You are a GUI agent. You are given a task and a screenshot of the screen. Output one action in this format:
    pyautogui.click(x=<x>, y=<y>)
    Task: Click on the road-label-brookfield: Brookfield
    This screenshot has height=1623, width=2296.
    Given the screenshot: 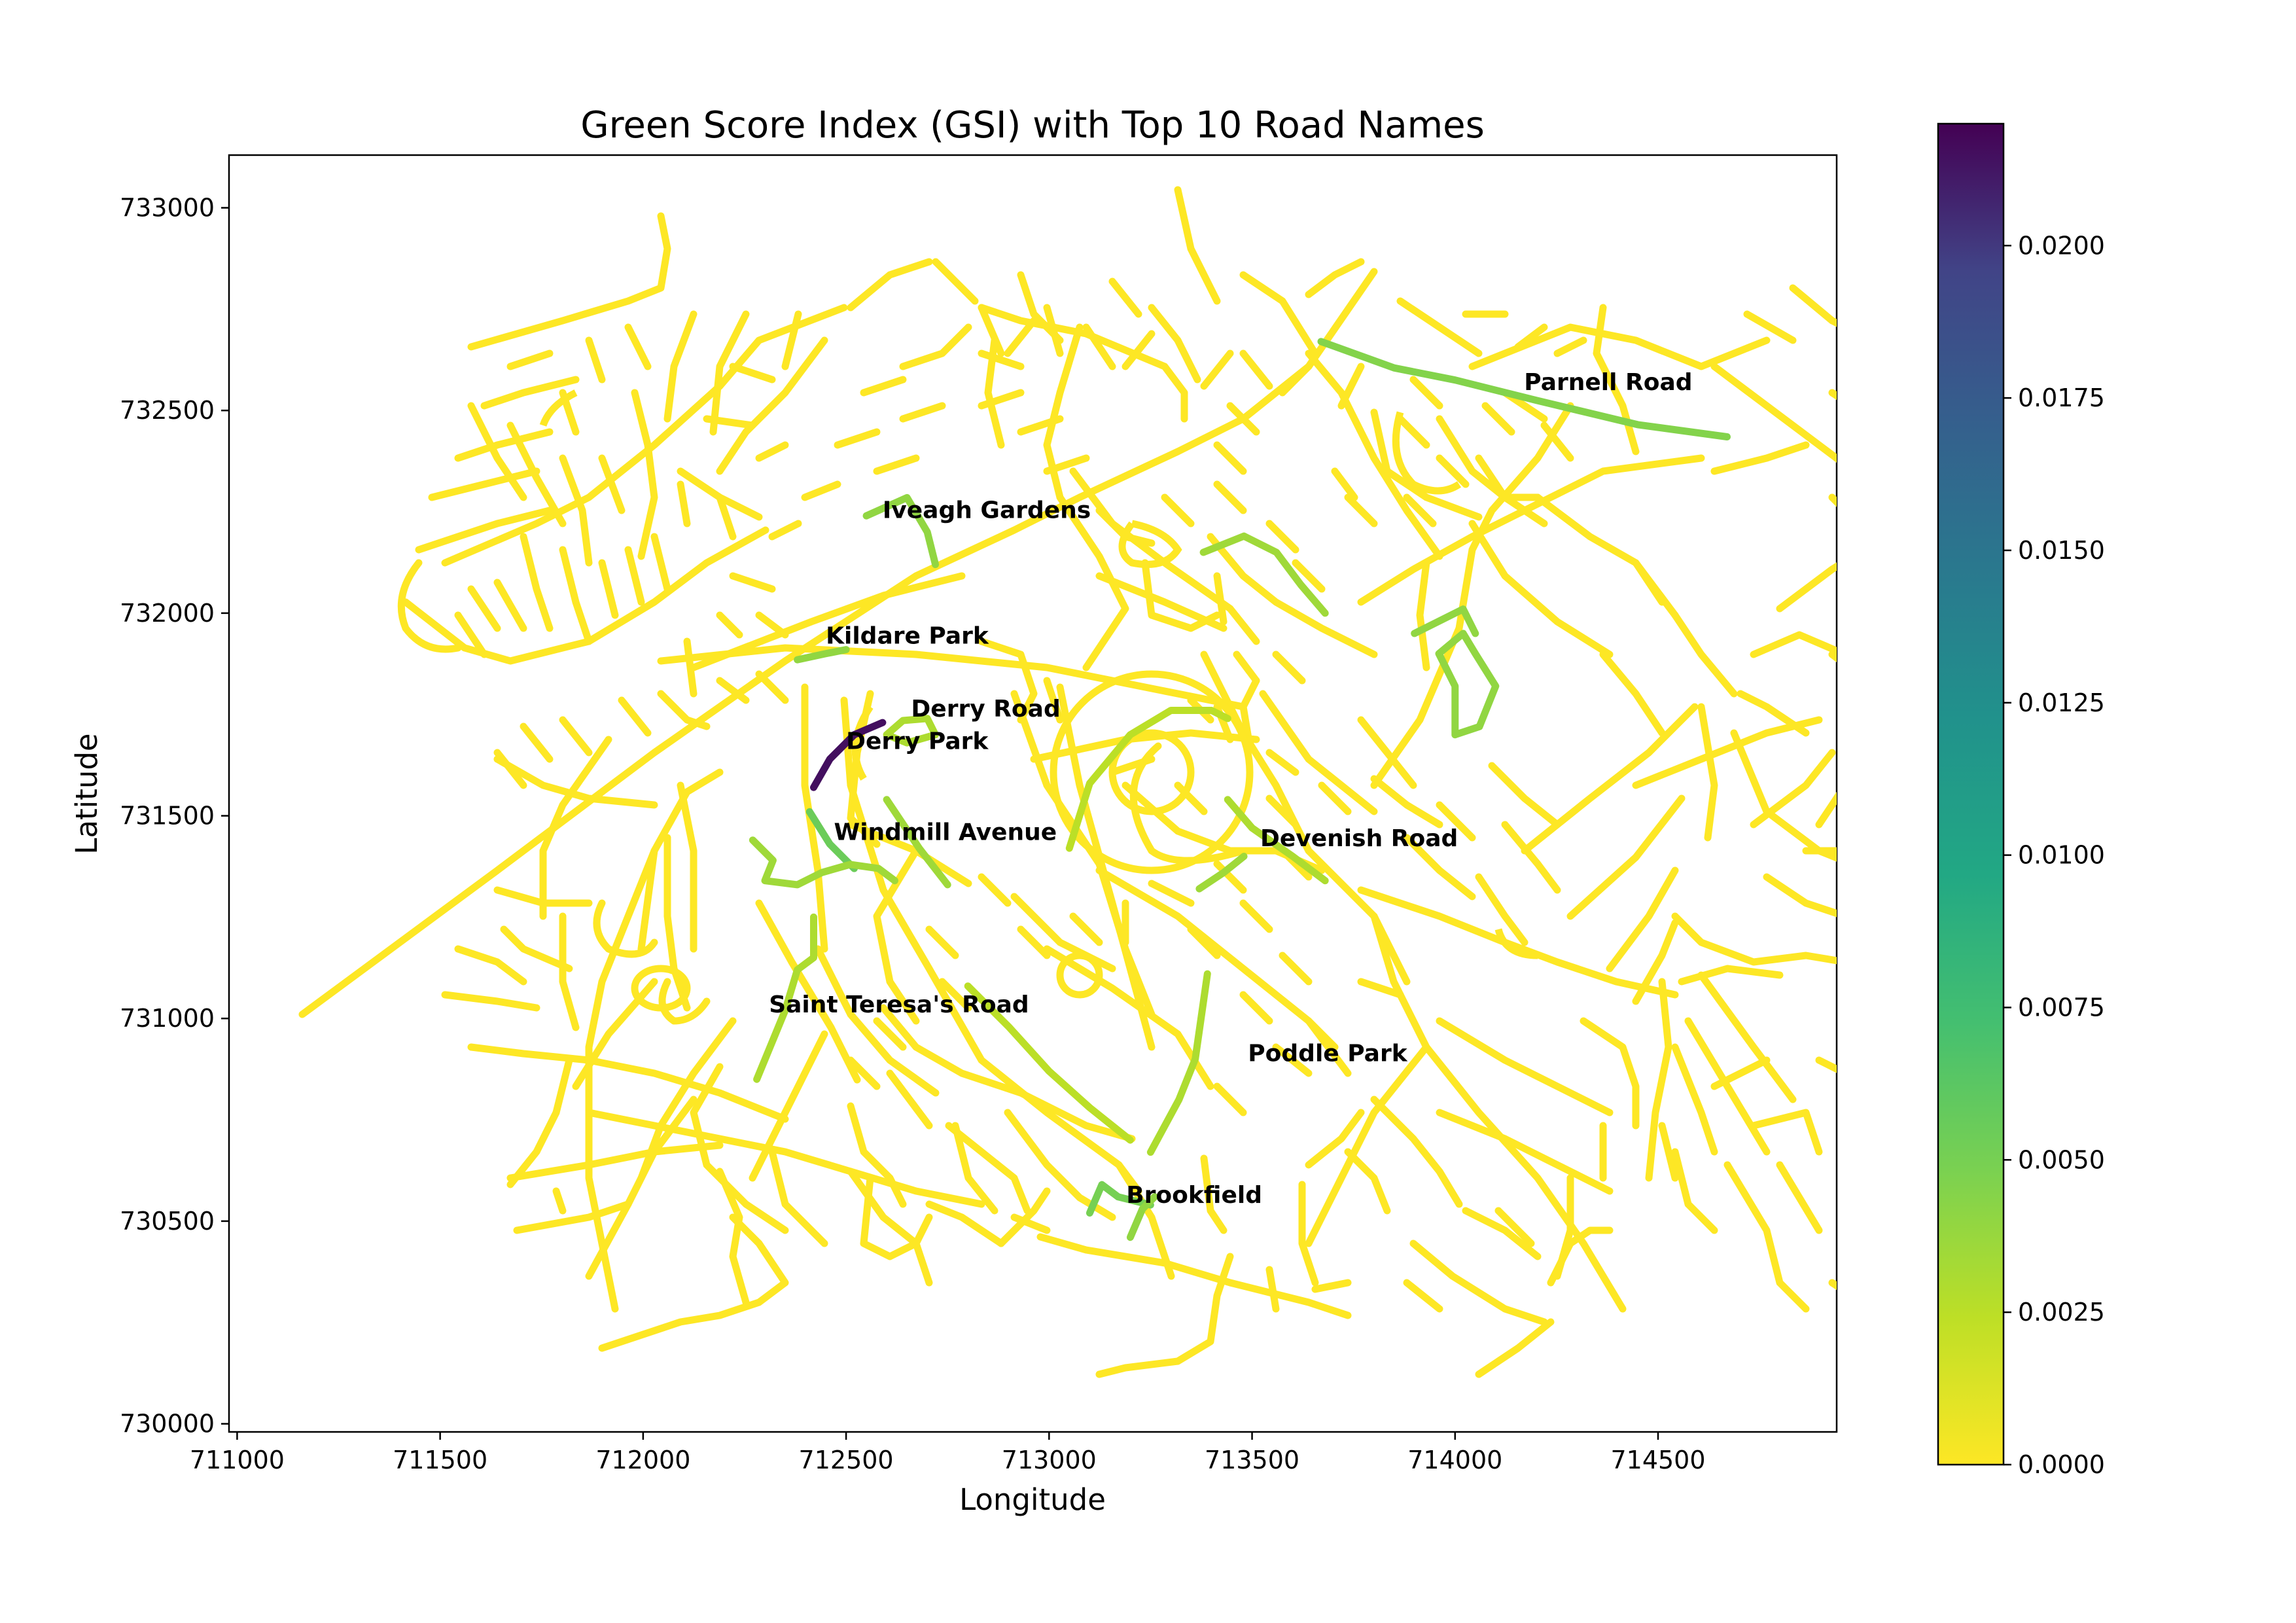 What is the action you would take?
    pyautogui.click(x=1194, y=1195)
    